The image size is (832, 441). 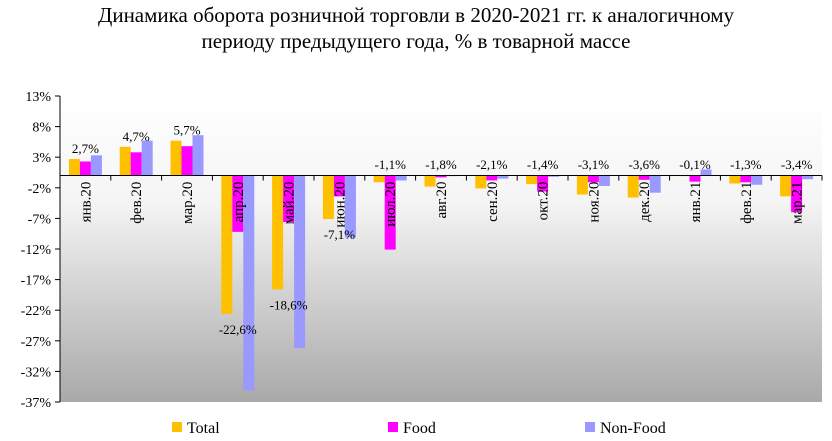 What do you see at coordinates (238, 329) in the screenshot?
I see `data-label: -22,6%` at bounding box center [238, 329].